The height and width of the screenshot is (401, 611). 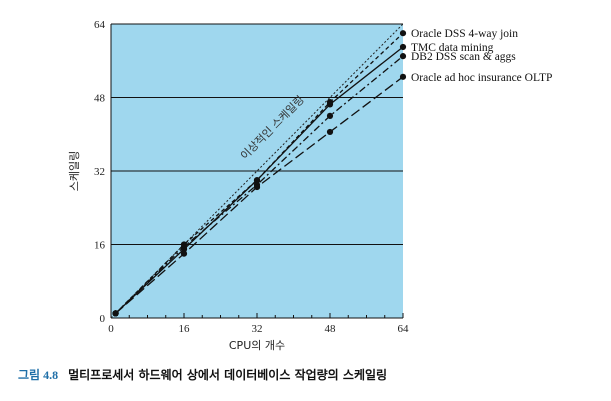 What do you see at coordinates (100, 25) in the screenshot?
I see `y-tick-label-64: 64` at bounding box center [100, 25].